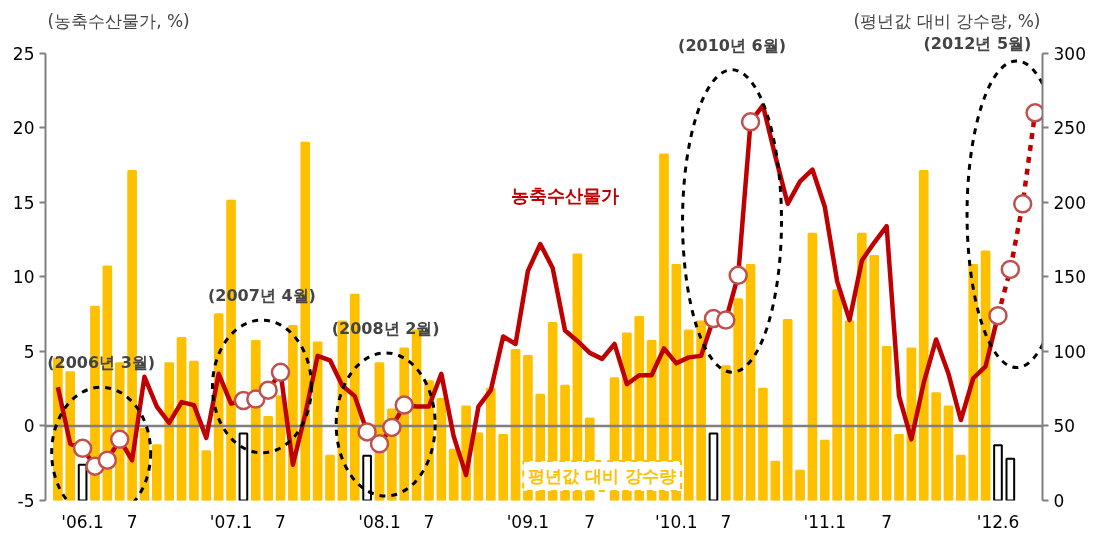 The height and width of the screenshot is (534, 1097). What do you see at coordinates (1069, 202) in the screenshot?
I see `y2-tick-label: 200` at bounding box center [1069, 202].